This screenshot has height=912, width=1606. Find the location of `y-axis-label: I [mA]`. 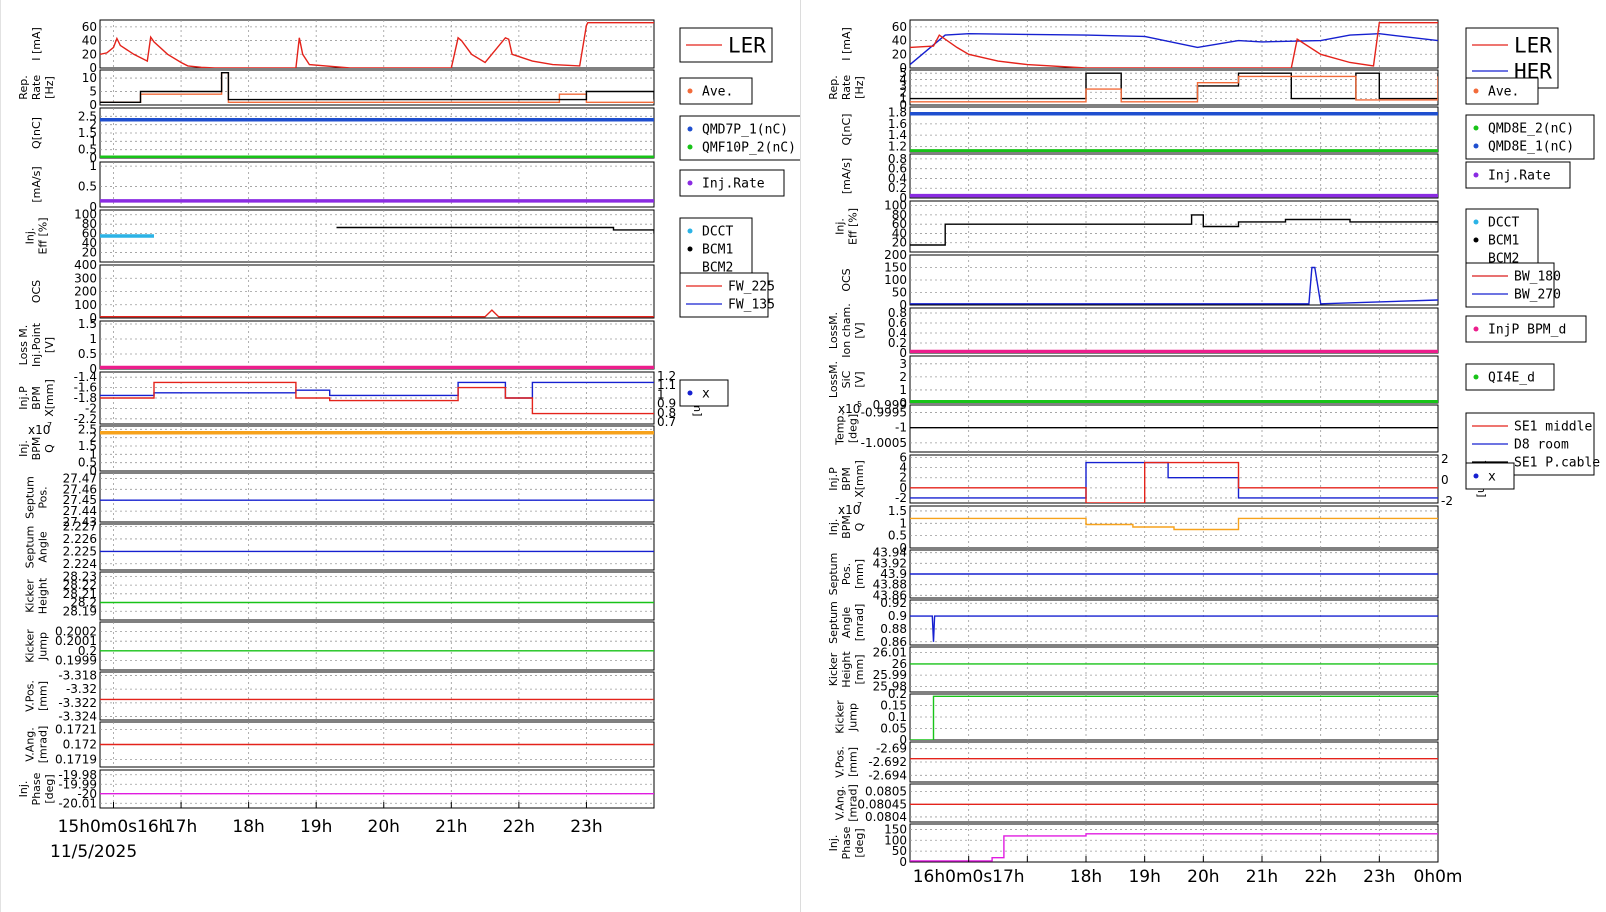

y-axis-label: I [mA] is located at coordinates (36, 44).